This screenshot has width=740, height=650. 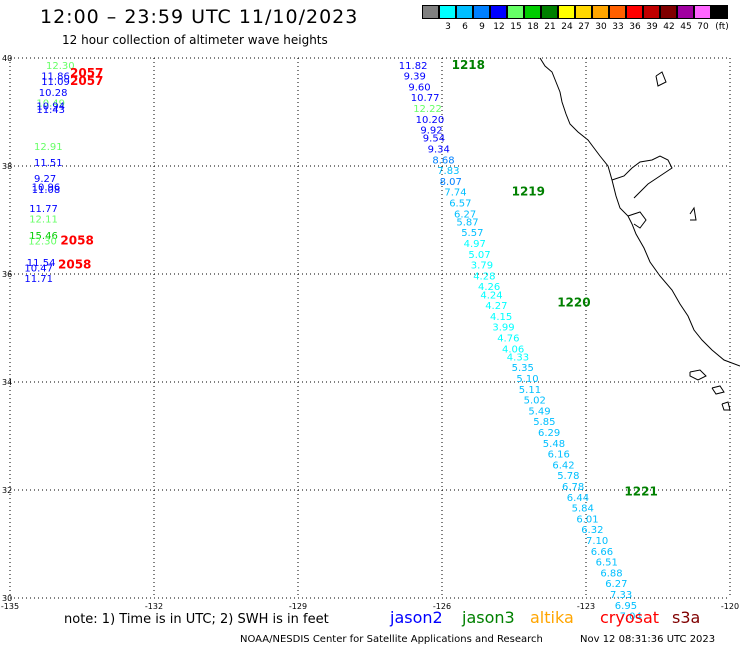 I want to click on lon-tick-label: -129, so click(x=298, y=606).